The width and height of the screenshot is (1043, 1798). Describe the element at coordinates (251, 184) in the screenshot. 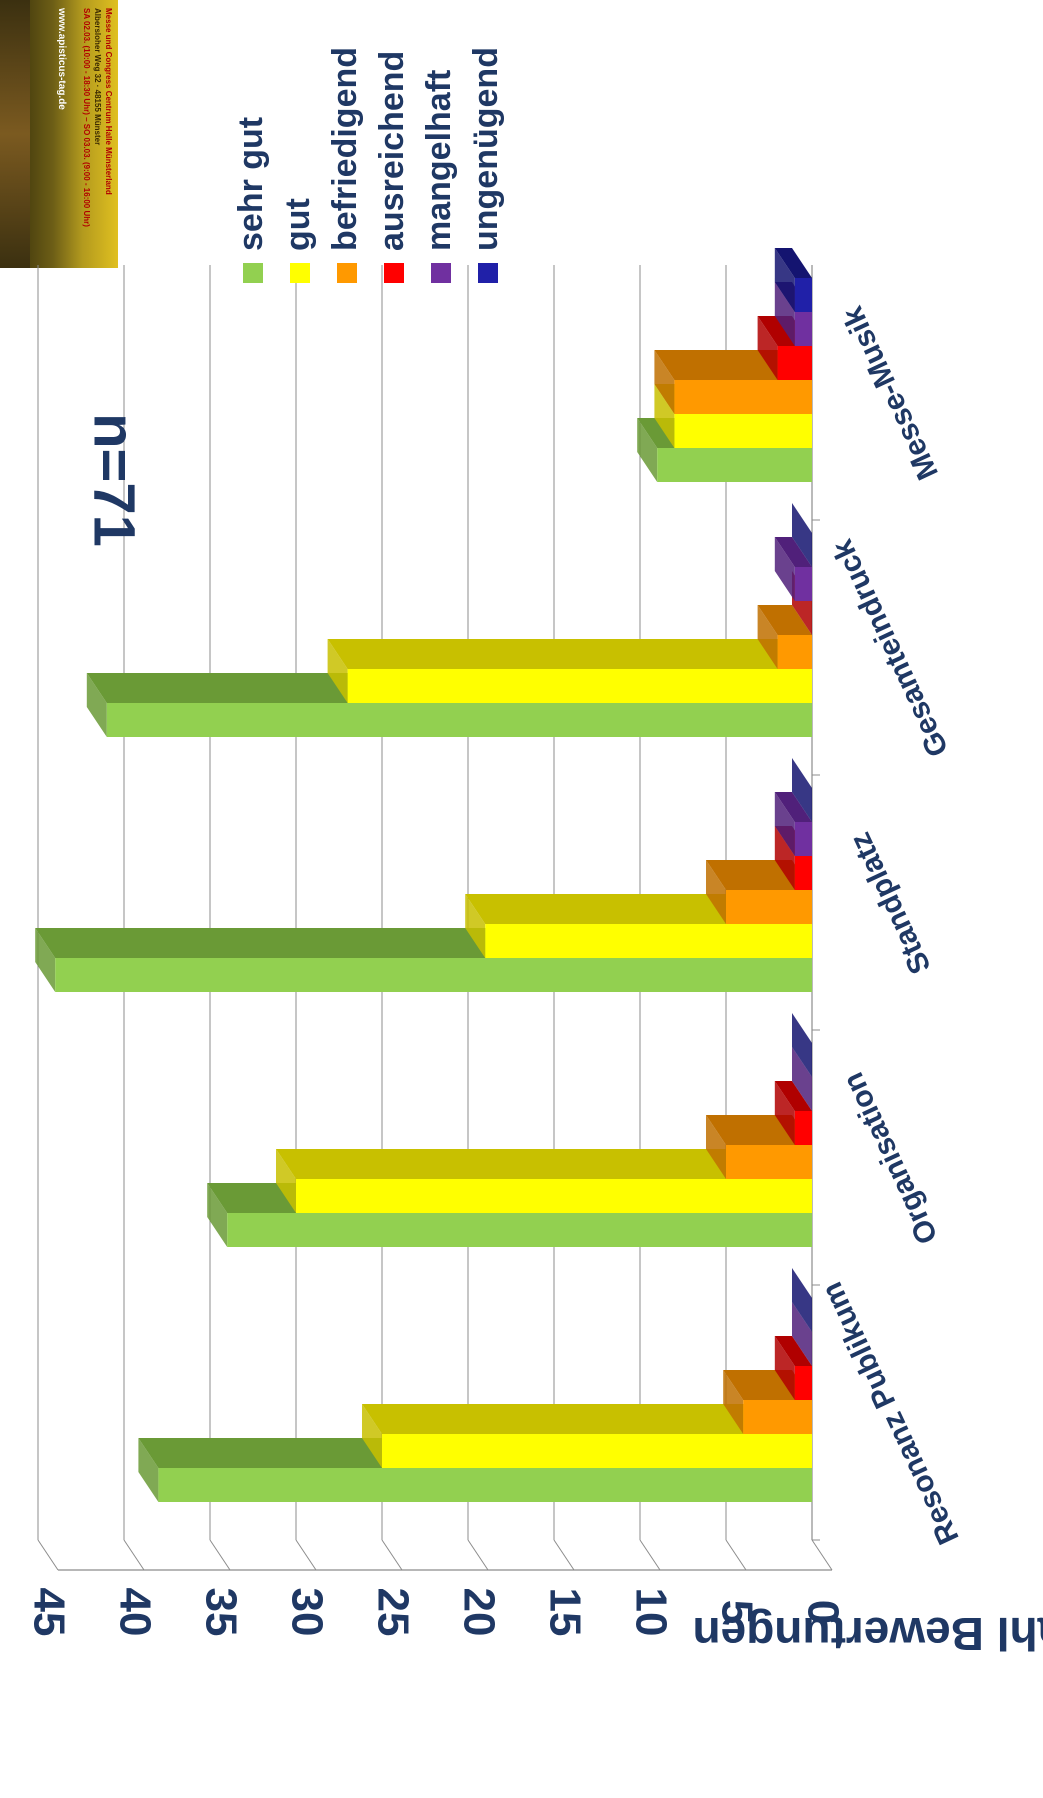

I see `legend-label: sehr gut` at that location.